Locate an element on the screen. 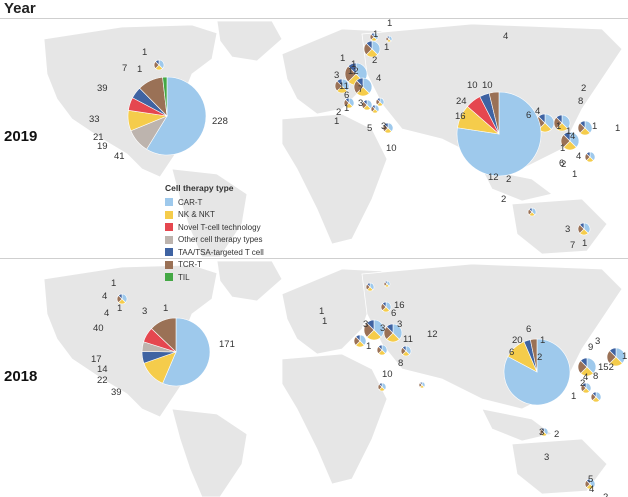 The width and height of the screenshot is (628, 497). greenland-land is located at coordinates (249, 41).